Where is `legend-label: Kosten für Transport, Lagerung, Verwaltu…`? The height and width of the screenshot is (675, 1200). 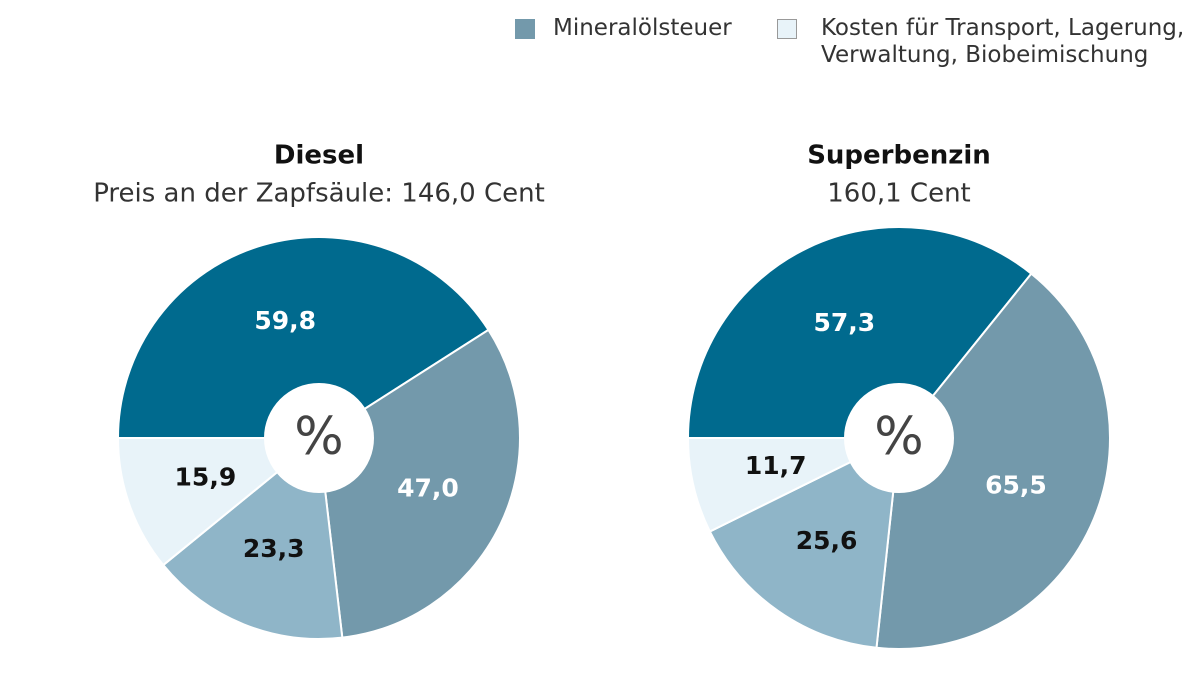 legend-label: Kosten für Transport, Lagerung, Verwaltu… is located at coordinates (1003, 41).